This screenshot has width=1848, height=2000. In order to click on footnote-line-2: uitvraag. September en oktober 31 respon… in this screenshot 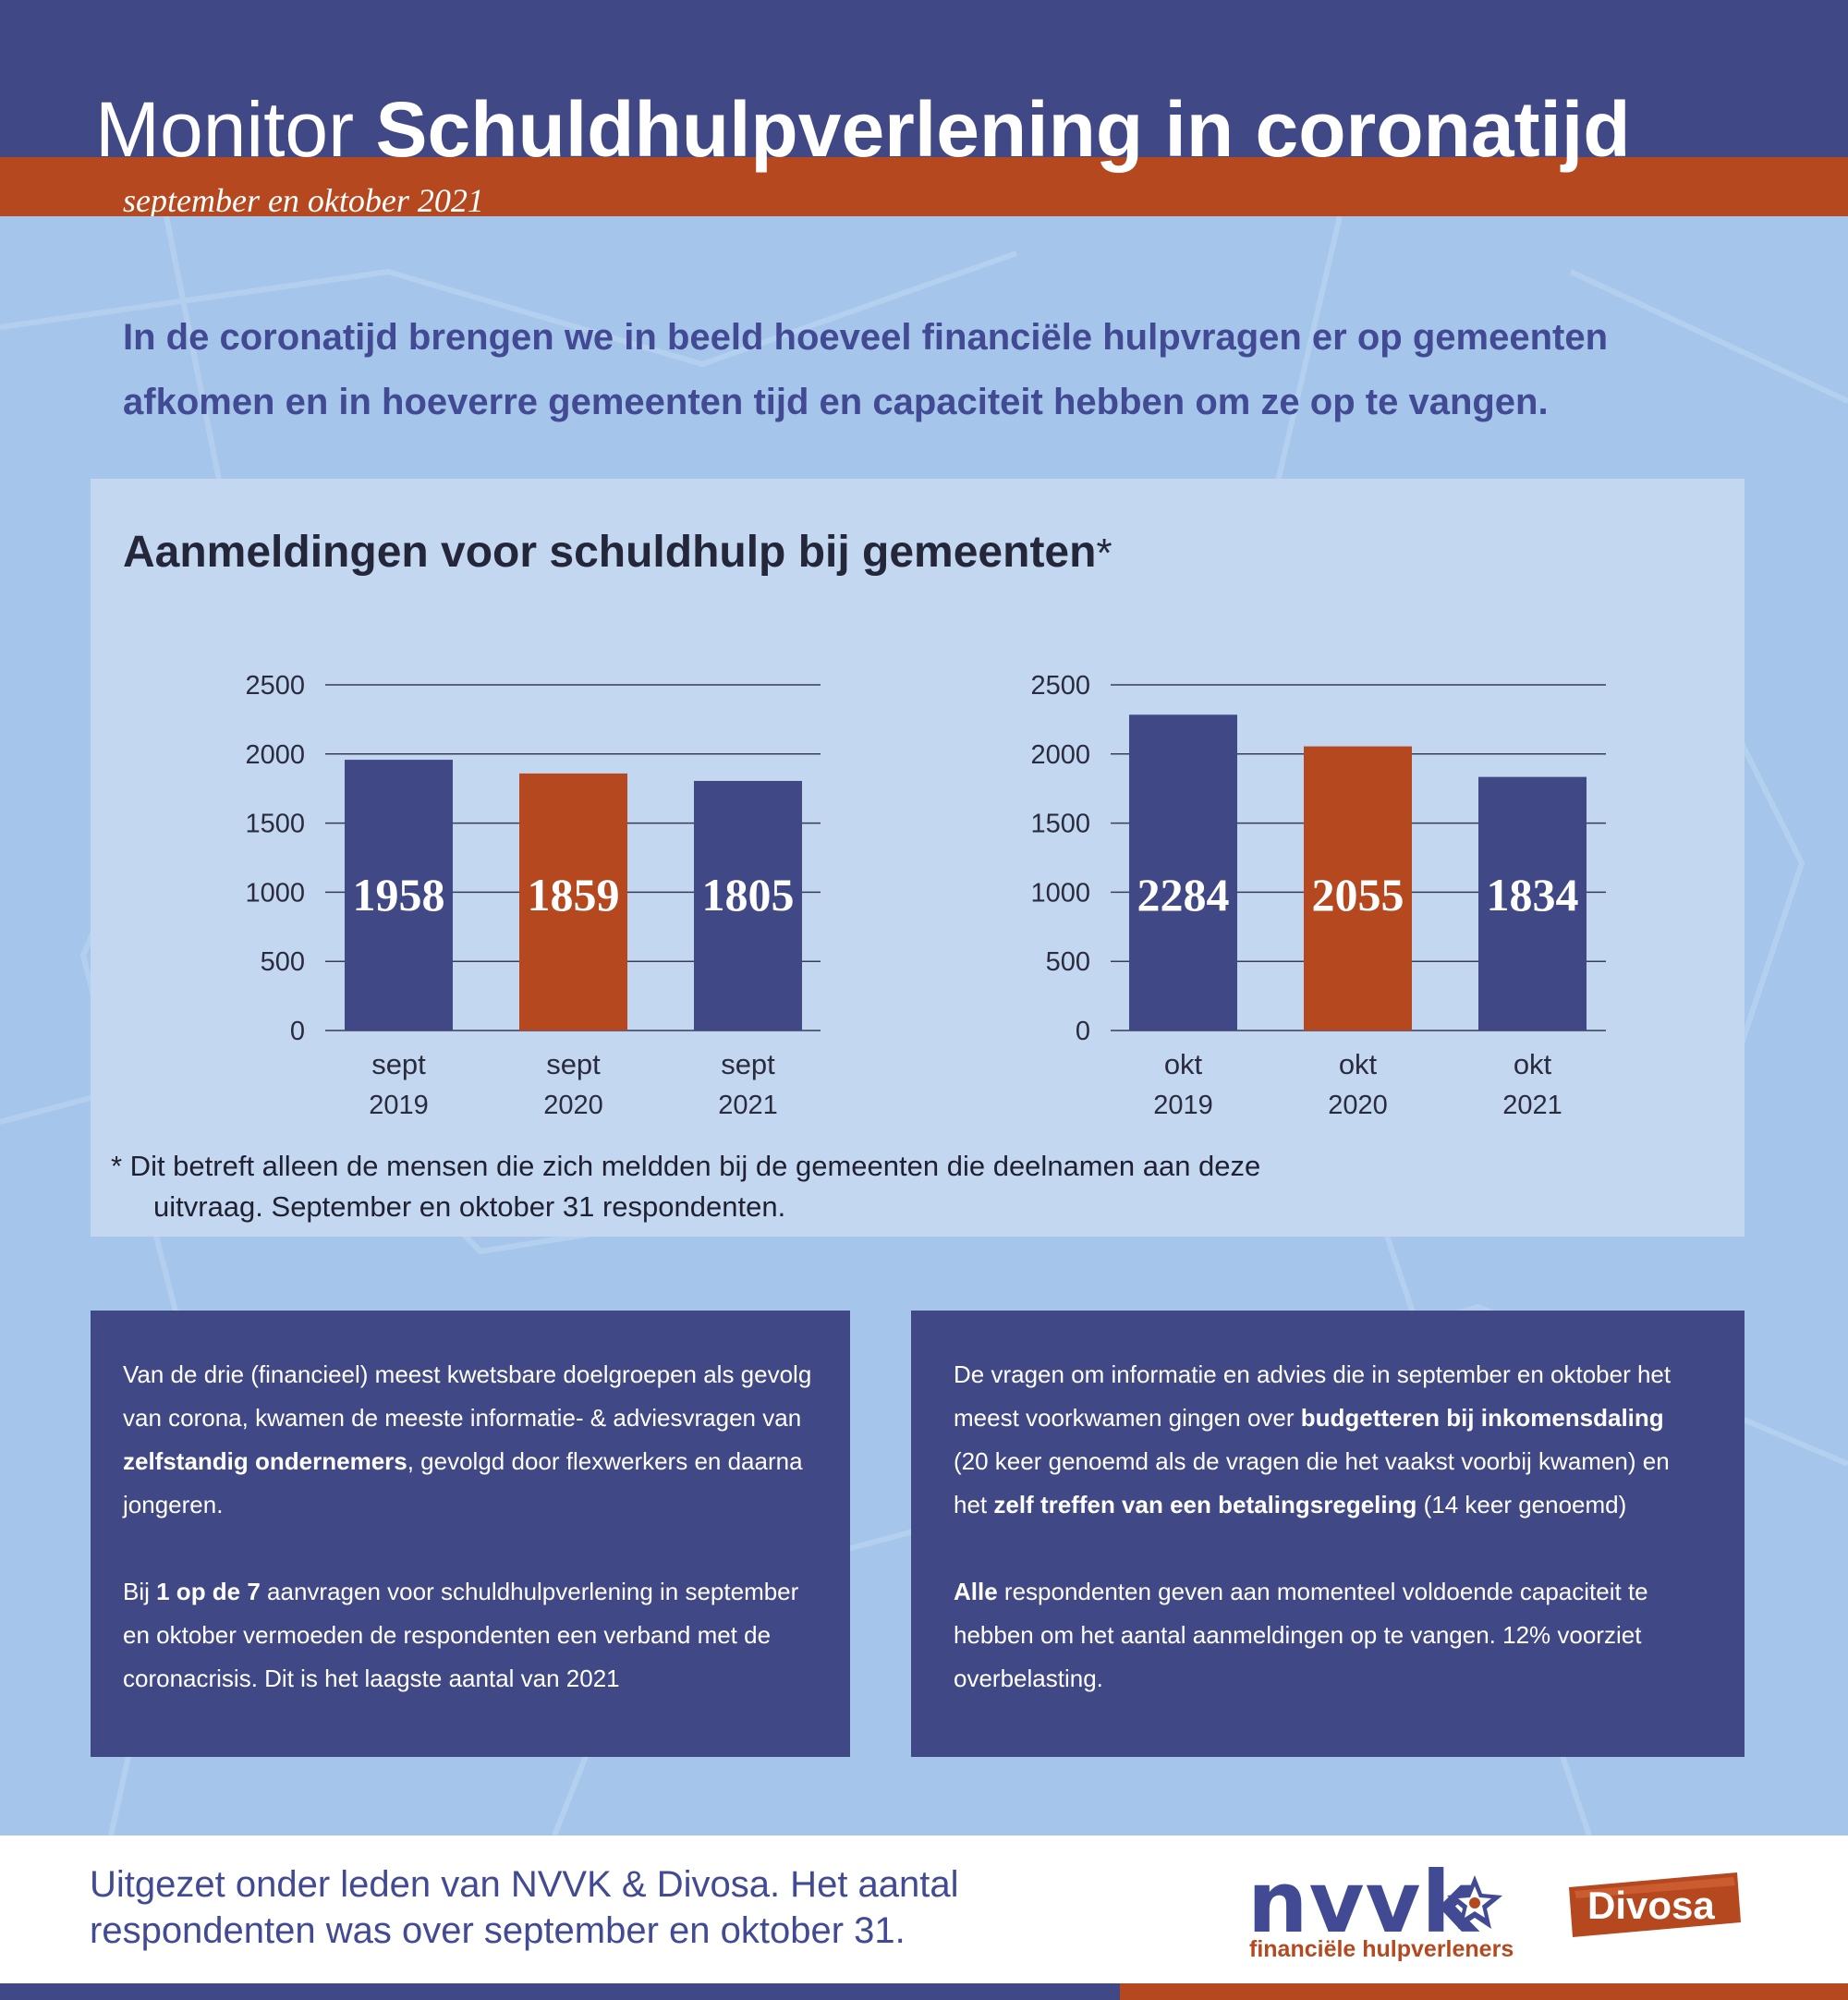, I will do `click(469, 1206)`.